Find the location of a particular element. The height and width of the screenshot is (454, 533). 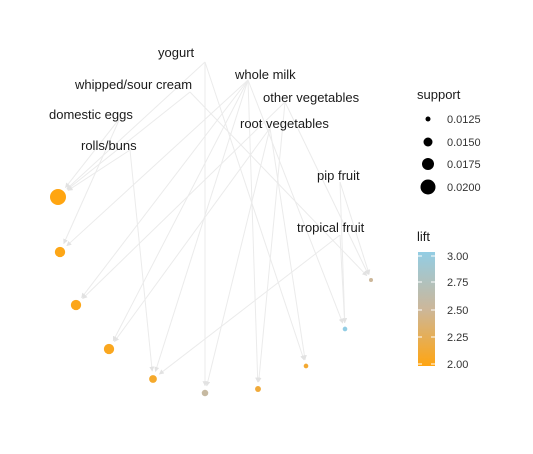

support-legend-label-3: 0.0175 is located at coordinates (464, 165).